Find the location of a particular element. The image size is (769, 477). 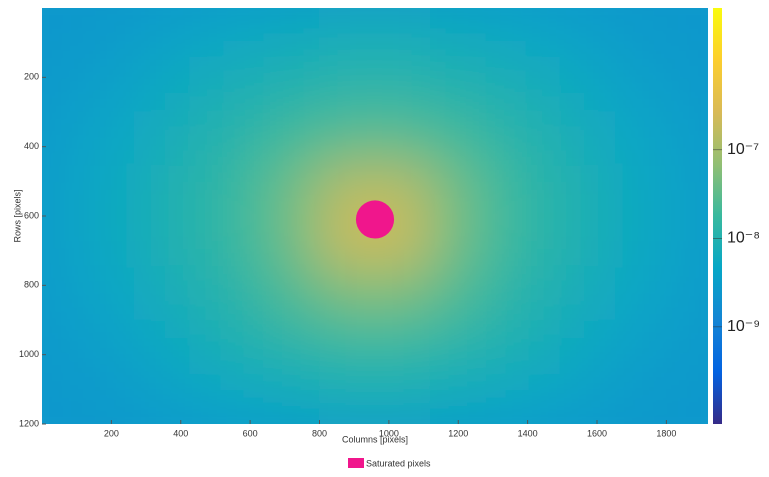

colorbar-tick-label: 10⁻⁷ is located at coordinates (743, 149).